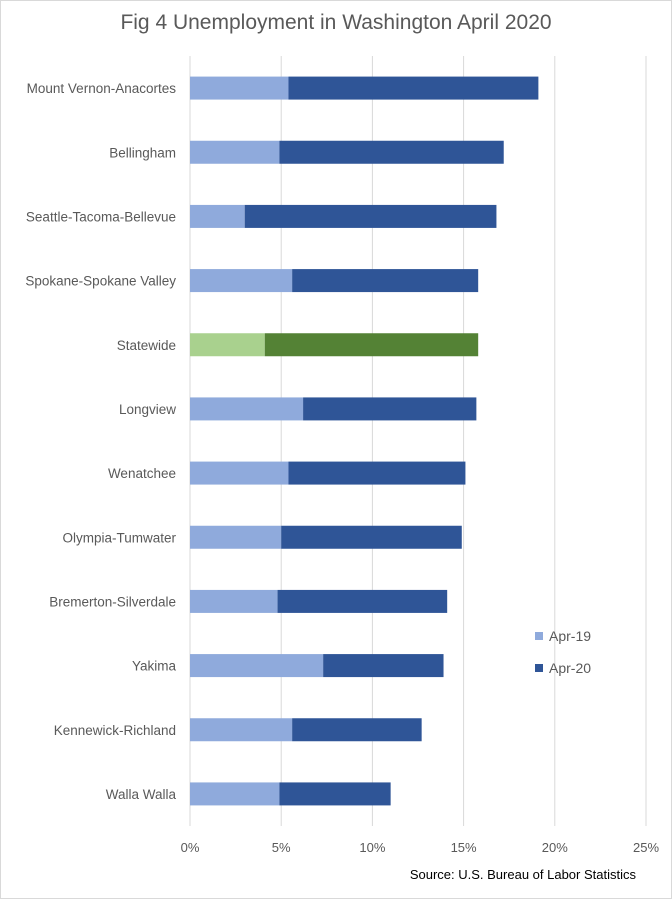 The height and width of the screenshot is (899, 672). I want to click on x-tick-label: 5%, so click(281, 847).